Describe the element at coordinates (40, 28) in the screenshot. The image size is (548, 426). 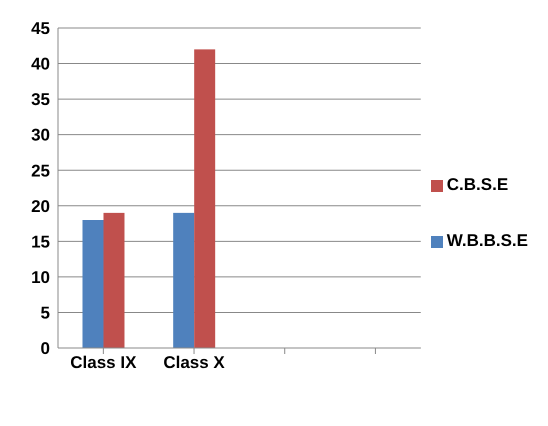
I see `y-tick-label: 45` at that location.